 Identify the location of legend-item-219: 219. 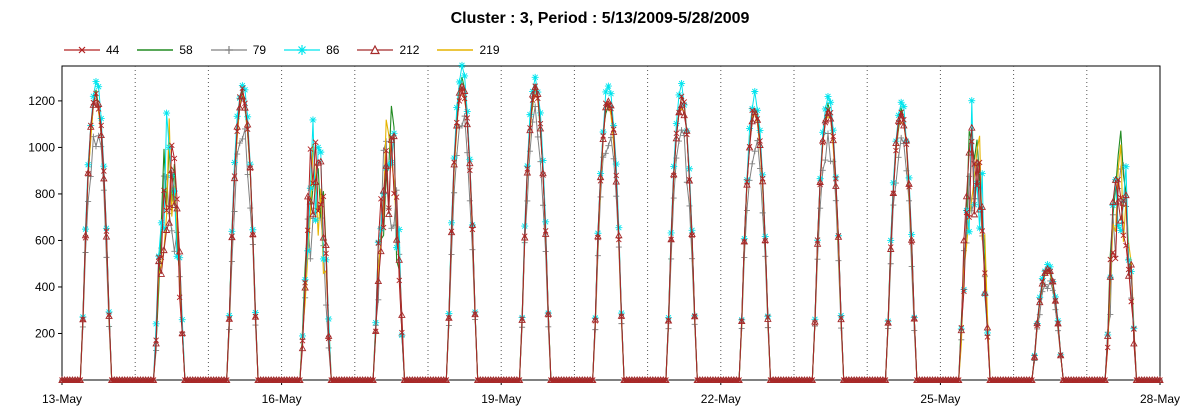
(468, 50).